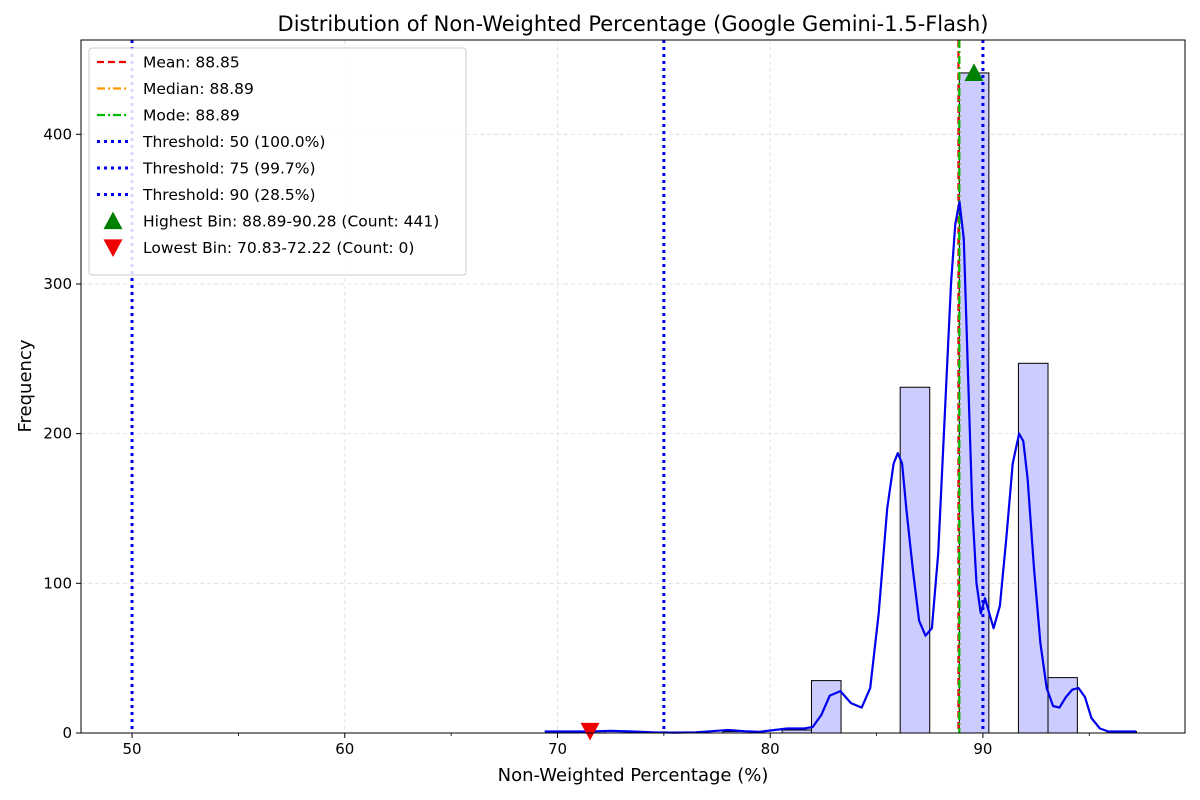 This screenshot has height=800, width=1200. What do you see at coordinates (229, 169) in the screenshot?
I see `legend-label: Threshold: 75 (99.7%)` at bounding box center [229, 169].